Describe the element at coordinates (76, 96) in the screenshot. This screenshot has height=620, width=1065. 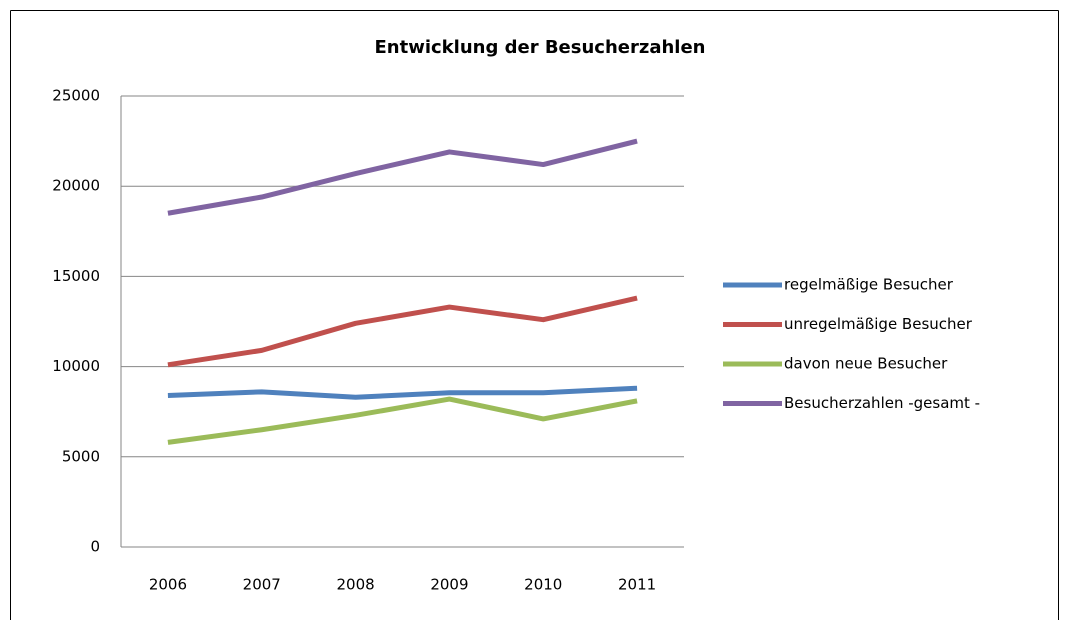
I see `y-tick-label: 25000` at that location.